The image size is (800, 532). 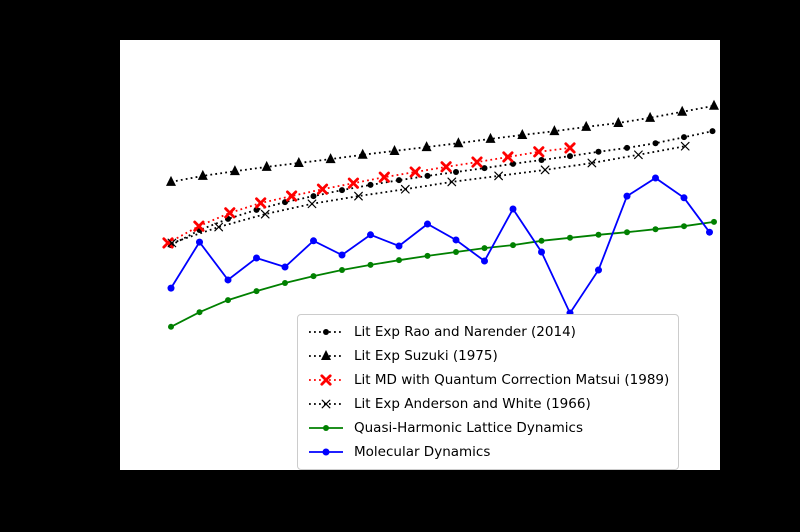 I want to click on legend-label-rao: Lit Exp Rao and Narender (2014), so click(x=465, y=332).